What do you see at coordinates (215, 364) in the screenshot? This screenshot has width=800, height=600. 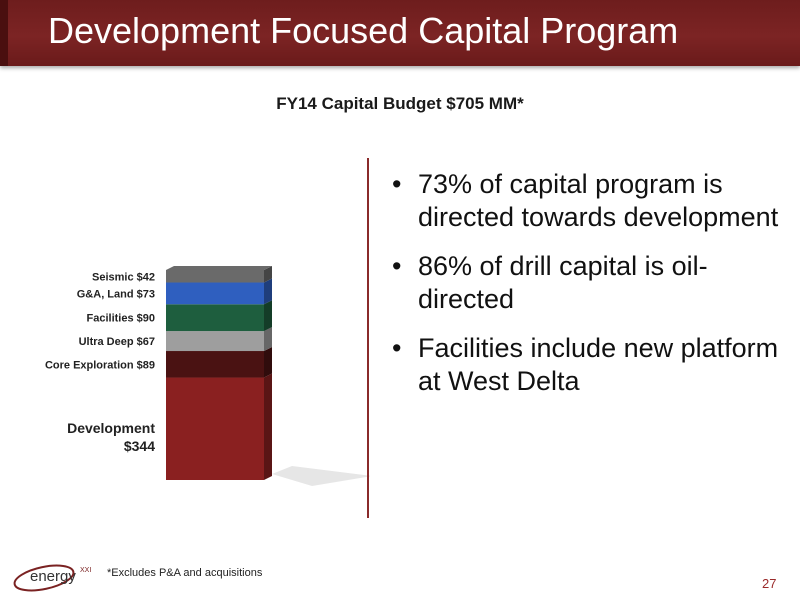 I see `bar-segment-core-exploration` at bounding box center [215, 364].